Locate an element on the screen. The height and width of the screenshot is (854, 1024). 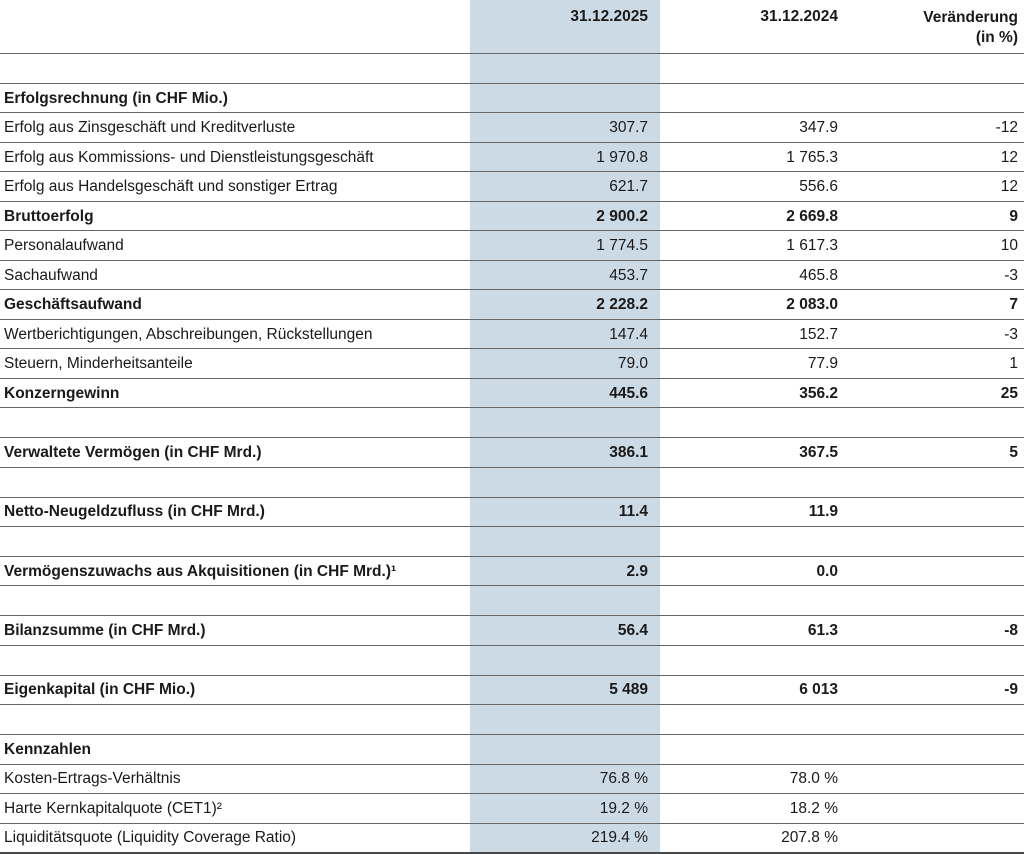
row-label: Verwaltete Vermögen (in CHF Mrd.) is located at coordinates (133, 452).